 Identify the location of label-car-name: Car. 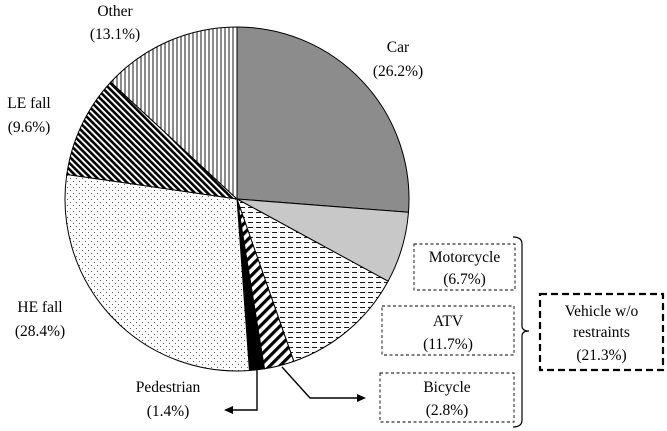
(398, 47).